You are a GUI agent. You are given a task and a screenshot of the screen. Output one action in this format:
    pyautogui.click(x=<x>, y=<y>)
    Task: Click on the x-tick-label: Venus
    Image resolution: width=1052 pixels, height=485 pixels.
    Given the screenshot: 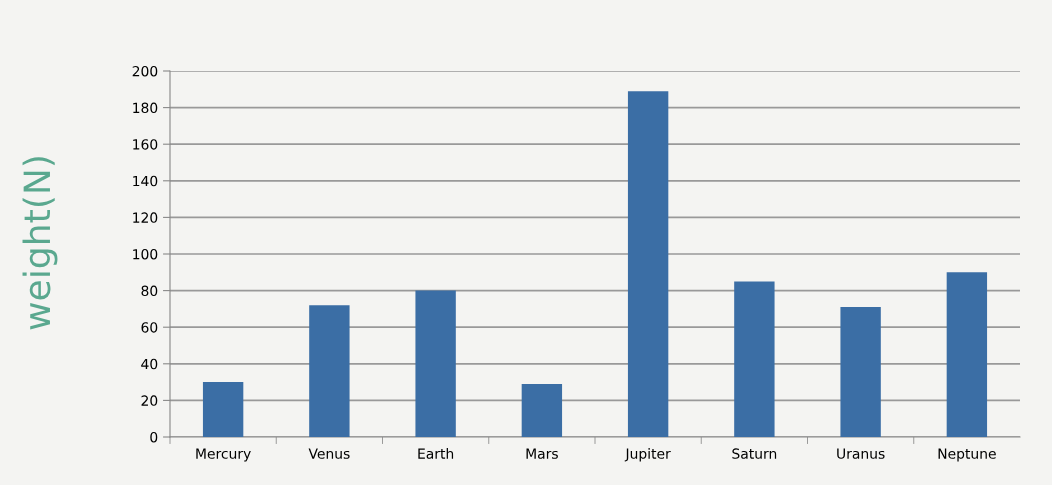 What is the action you would take?
    pyautogui.click(x=329, y=453)
    